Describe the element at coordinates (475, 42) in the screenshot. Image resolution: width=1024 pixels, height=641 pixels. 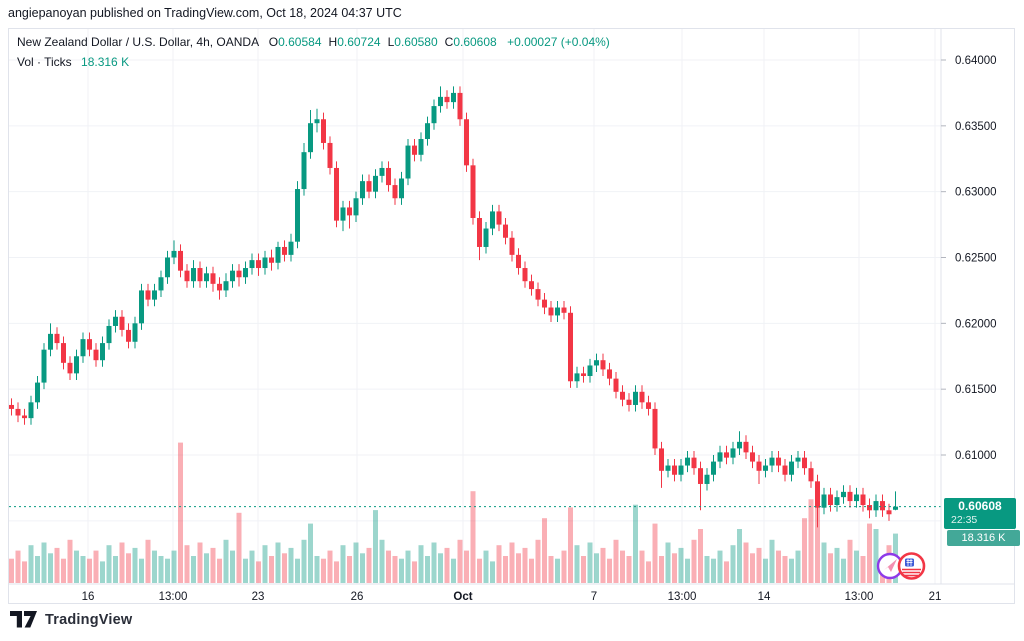
I see `ohlc-value: 0.60608` at that location.